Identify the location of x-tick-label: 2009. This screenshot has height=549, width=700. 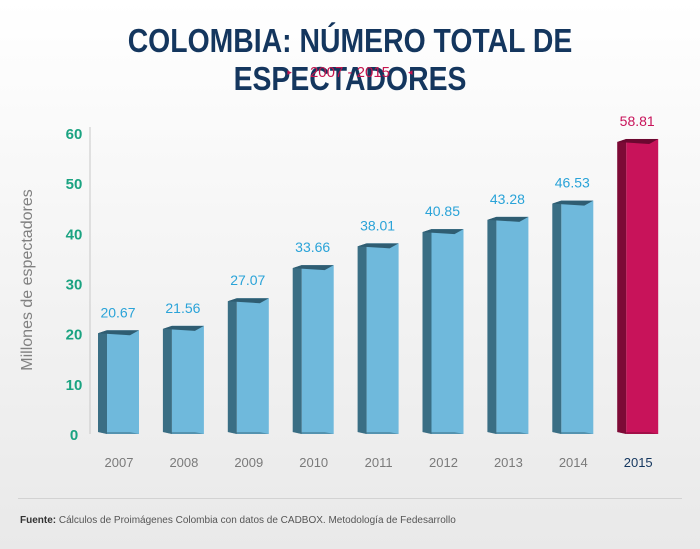
(248, 462).